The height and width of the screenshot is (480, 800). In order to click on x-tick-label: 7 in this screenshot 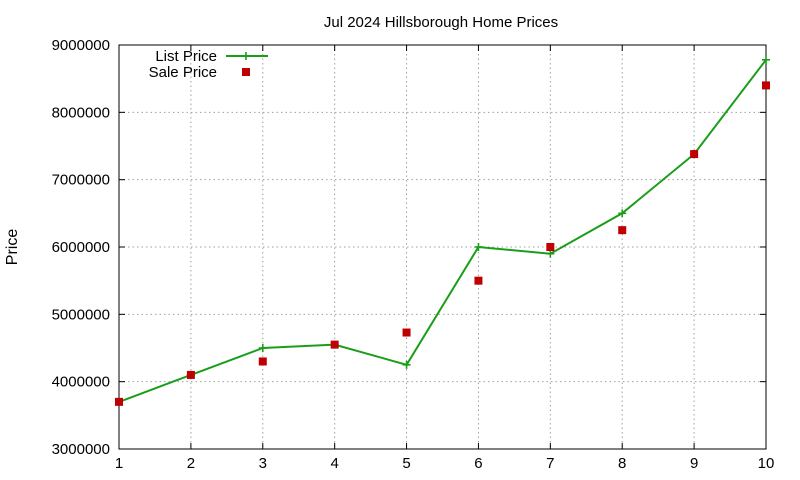, I will do `click(550, 463)`.